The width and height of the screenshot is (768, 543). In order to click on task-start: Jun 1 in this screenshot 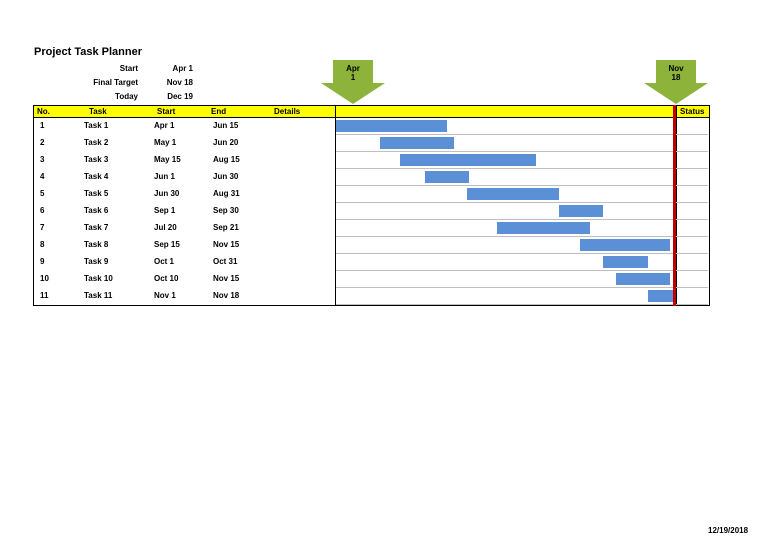, I will do `click(164, 176)`.